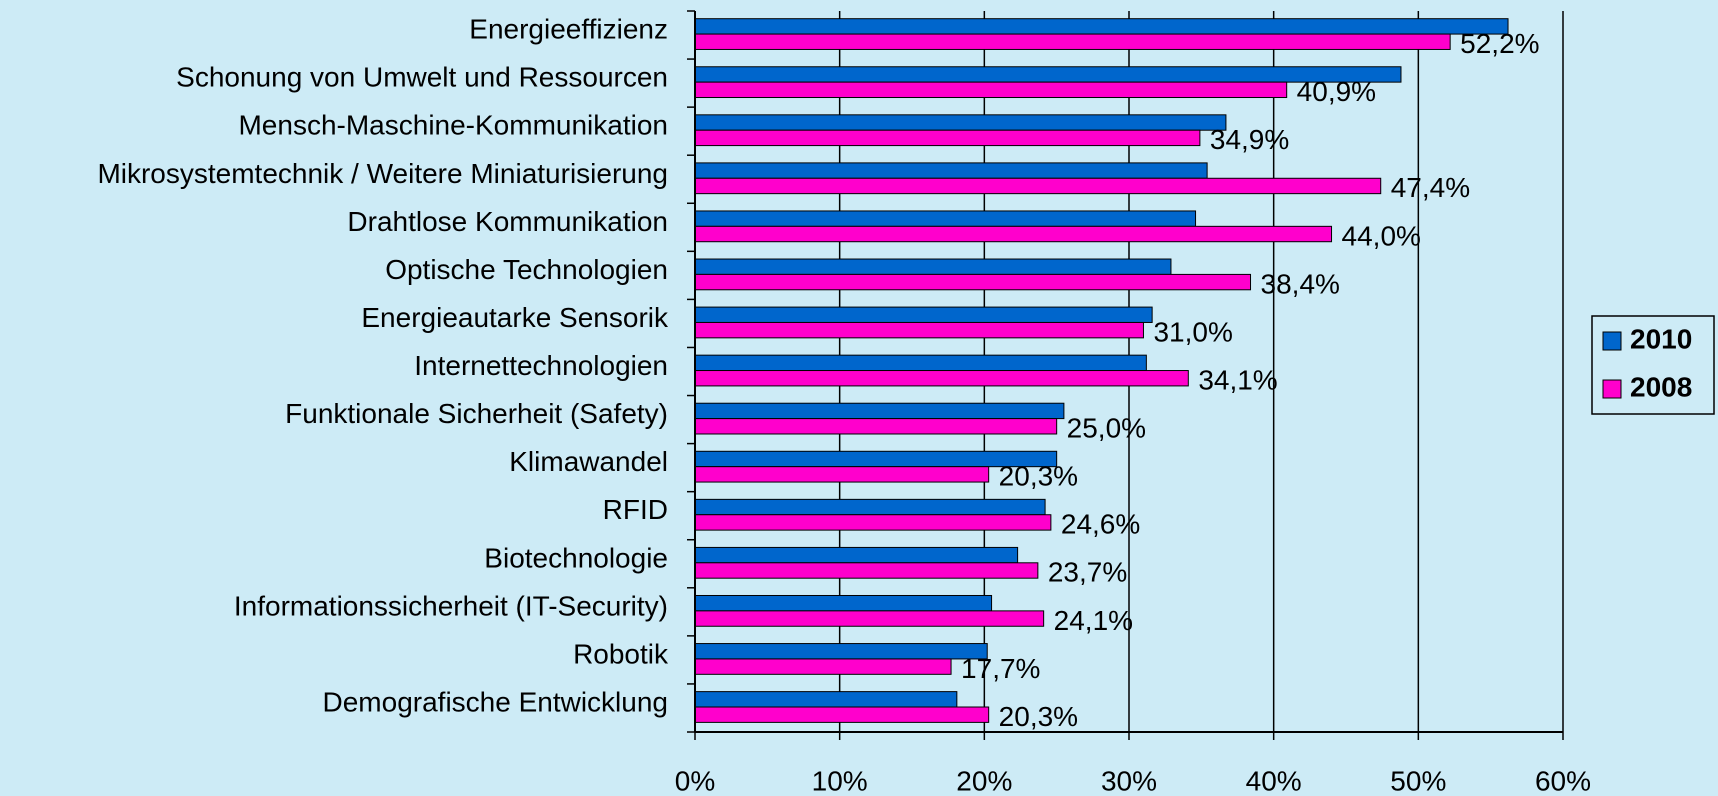 The image size is (1718, 796). I want to click on category-label: Drahtlose Kommunikation, so click(507, 221).